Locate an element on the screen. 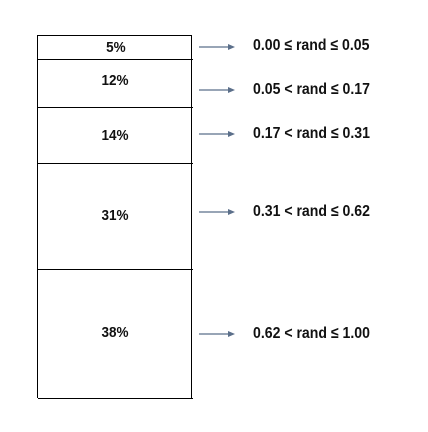  segment-label: 5% is located at coordinates (115, 47).